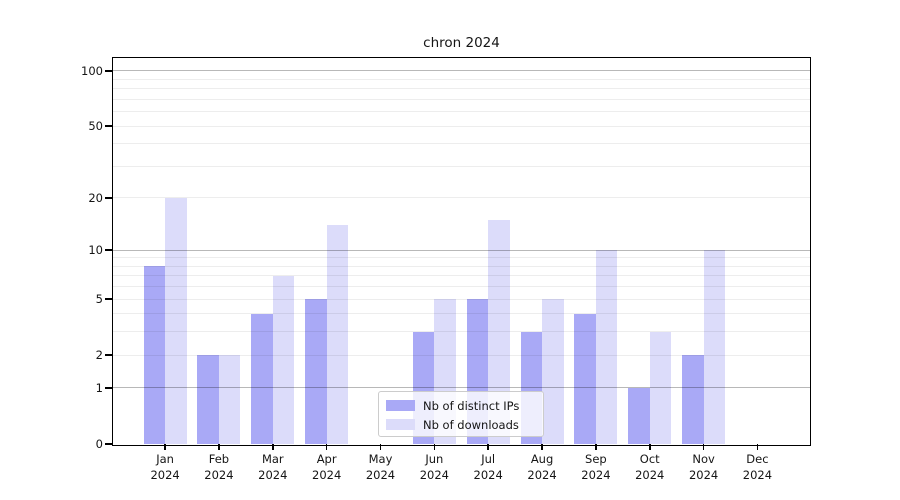  What do you see at coordinates (606, 347) in the screenshot?
I see `bar-downloads-sep` at bounding box center [606, 347].